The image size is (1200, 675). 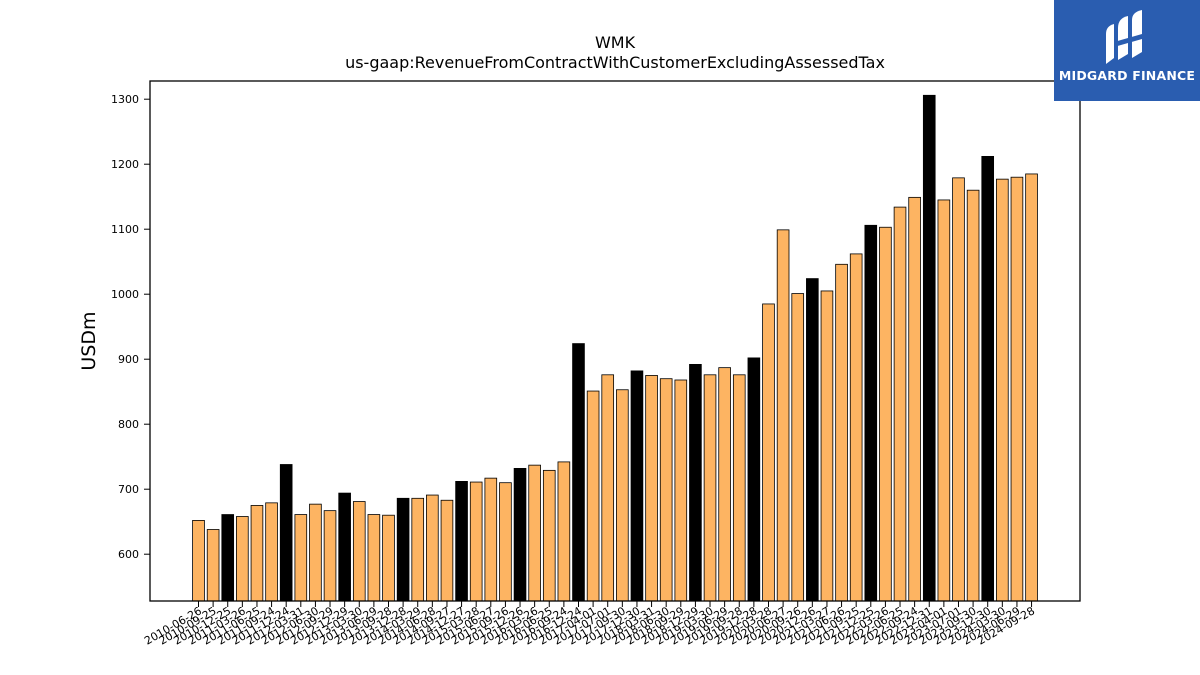 I want to click on chart-title: WMK, so click(x=615, y=42).